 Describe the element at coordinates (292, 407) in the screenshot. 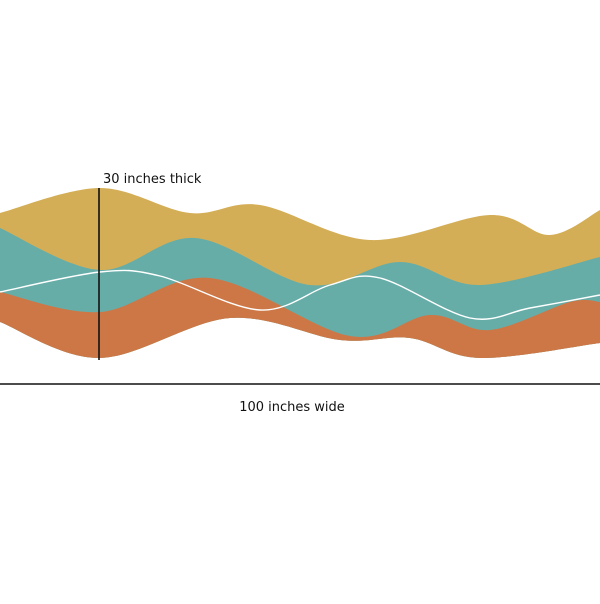

I see `width-label: 100 inches wide` at that location.